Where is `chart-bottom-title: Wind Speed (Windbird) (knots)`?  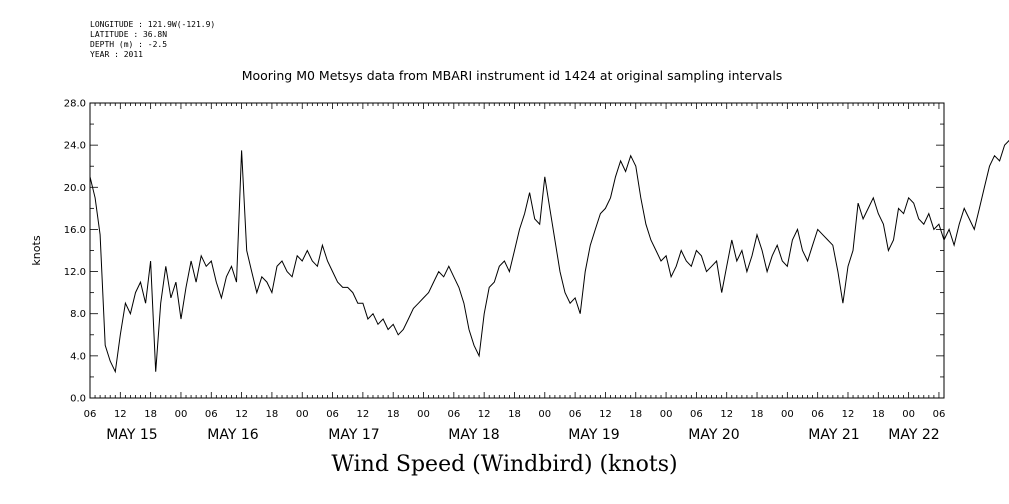
chart-bottom-title: Wind Speed (Windbird) (knots) is located at coordinates (504, 464).